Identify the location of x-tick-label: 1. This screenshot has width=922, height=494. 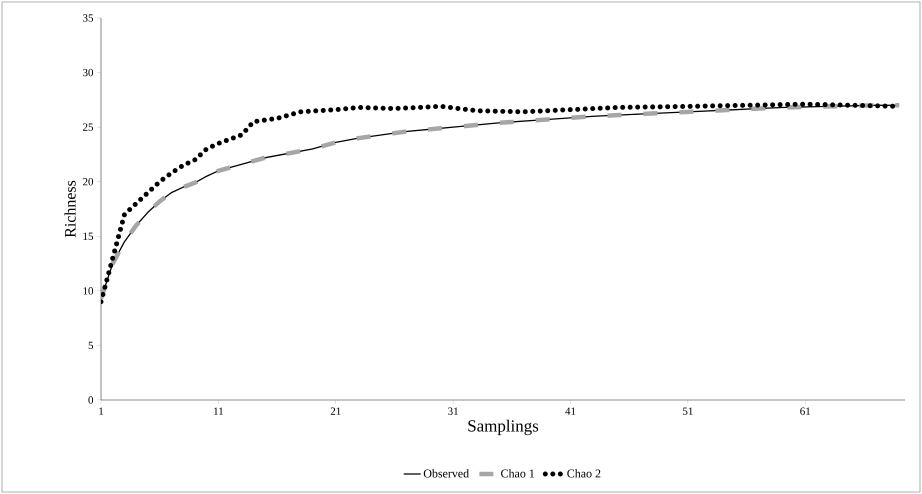
(101, 411).